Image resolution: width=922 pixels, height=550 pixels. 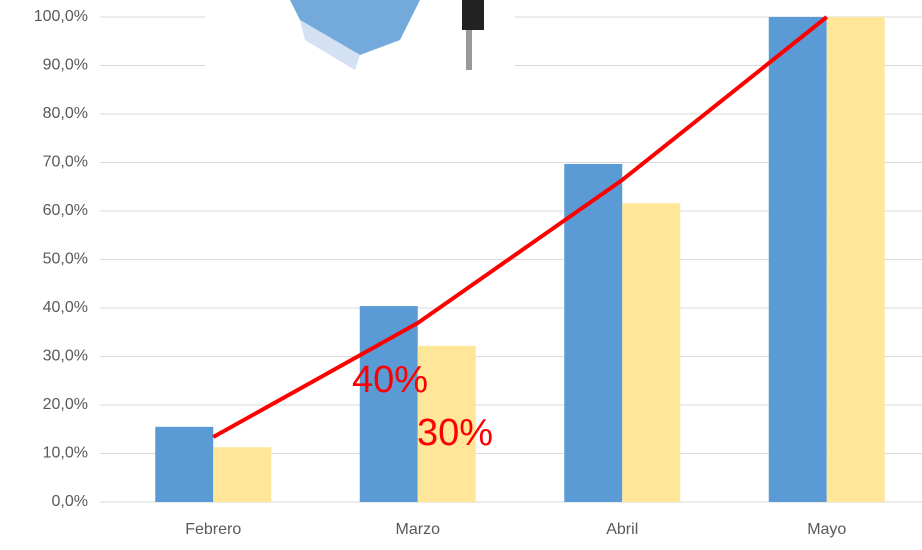 What do you see at coordinates (65, 210) in the screenshot?
I see `y-tick-label: 60,0%` at bounding box center [65, 210].